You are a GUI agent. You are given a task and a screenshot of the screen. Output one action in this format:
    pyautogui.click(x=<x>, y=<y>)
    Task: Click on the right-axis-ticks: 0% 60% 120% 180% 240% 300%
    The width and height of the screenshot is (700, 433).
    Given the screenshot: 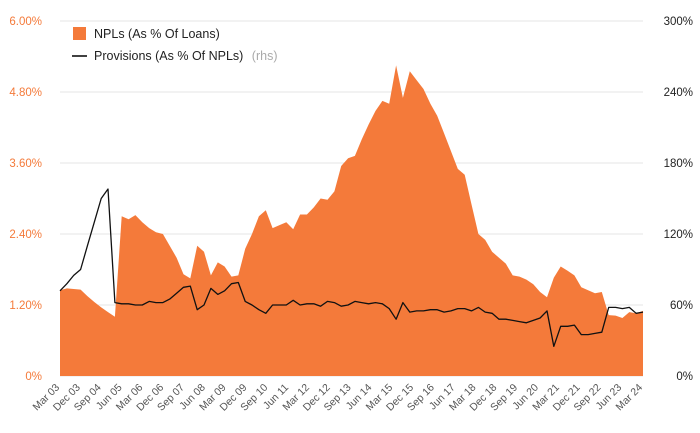 What is the action you would take?
    pyautogui.click(x=678, y=199)
    